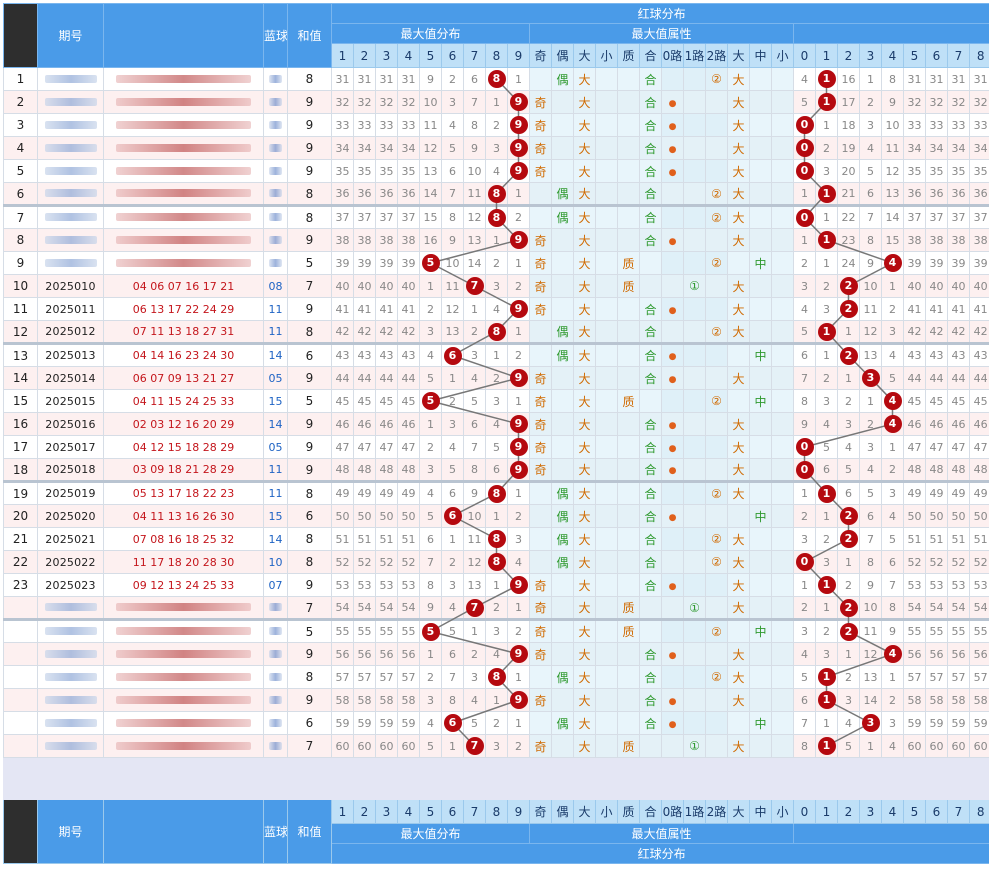  What do you see at coordinates (70, 286) in the screenshot?
I see `issue-number: 2025010` at bounding box center [70, 286].